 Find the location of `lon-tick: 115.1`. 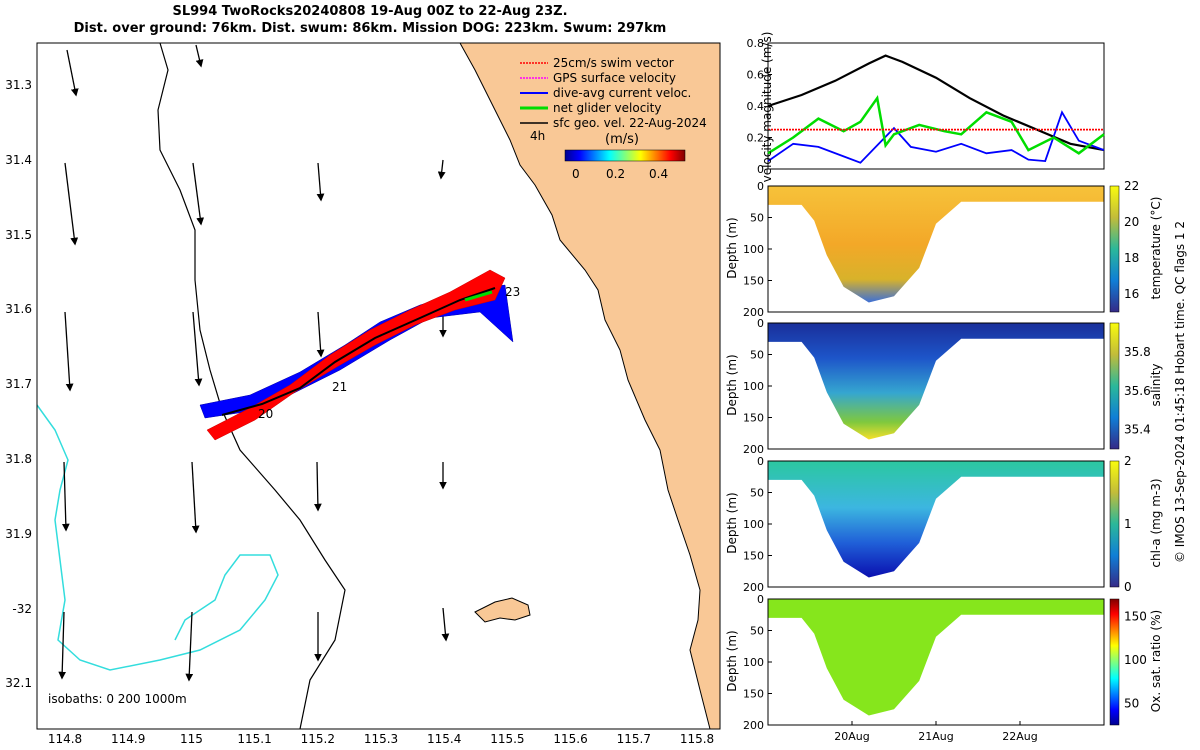

lon-tick: 115.1 is located at coordinates (254, 739).